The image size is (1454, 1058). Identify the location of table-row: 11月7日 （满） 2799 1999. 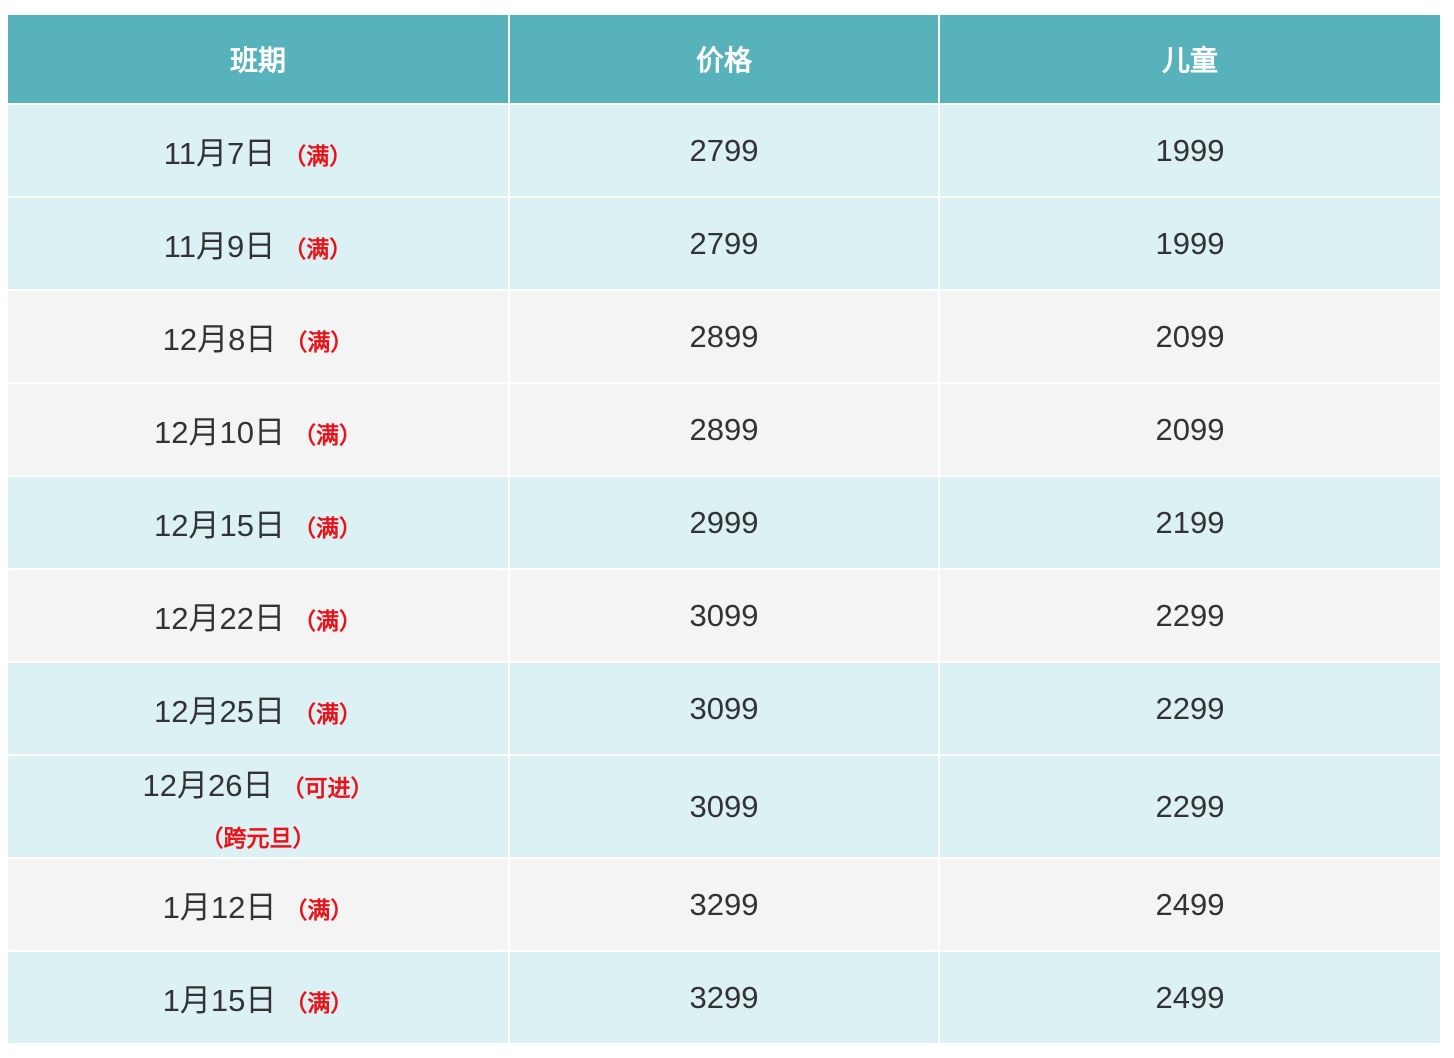
(724, 150).